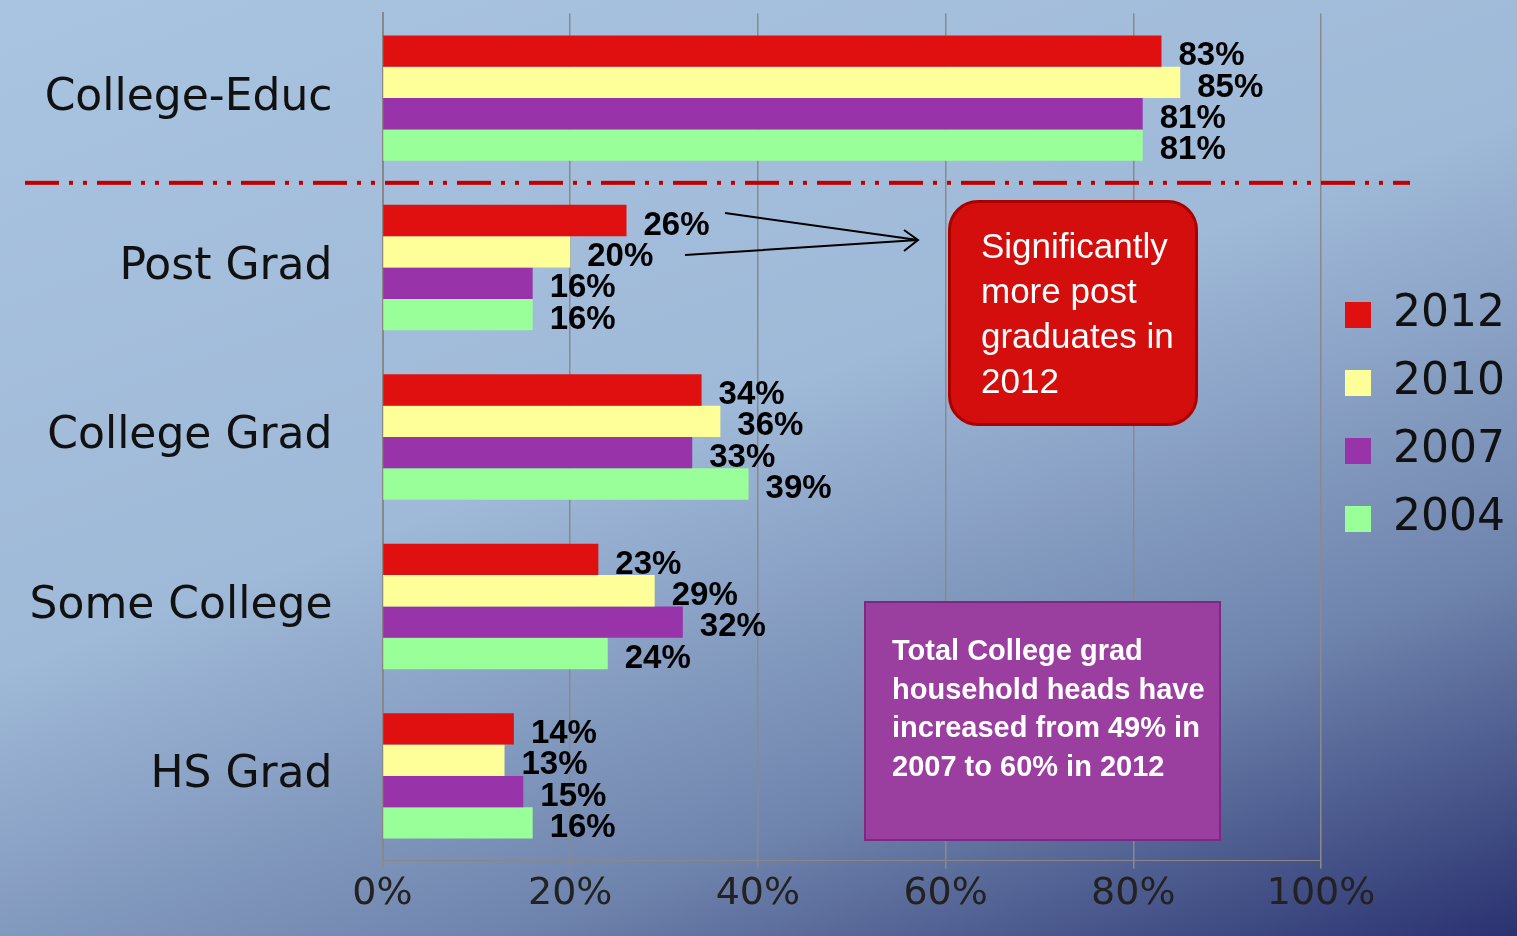 The width and height of the screenshot is (1517, 936). What do you see at coordinates (1449, 379) in the screenshot?
I see `legend-label: 2010` at bounding box center [1449, 379].